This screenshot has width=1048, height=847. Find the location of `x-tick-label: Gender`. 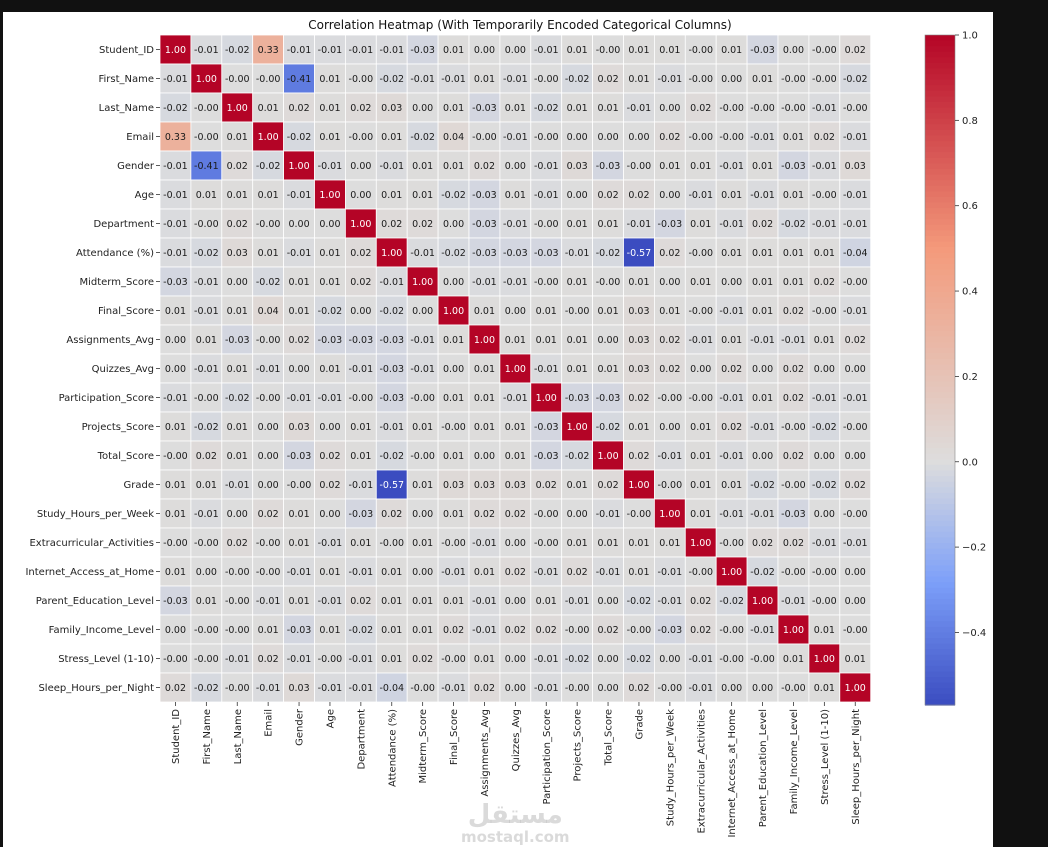

x-tick-label: Gender is located at coordinates (300, 727).